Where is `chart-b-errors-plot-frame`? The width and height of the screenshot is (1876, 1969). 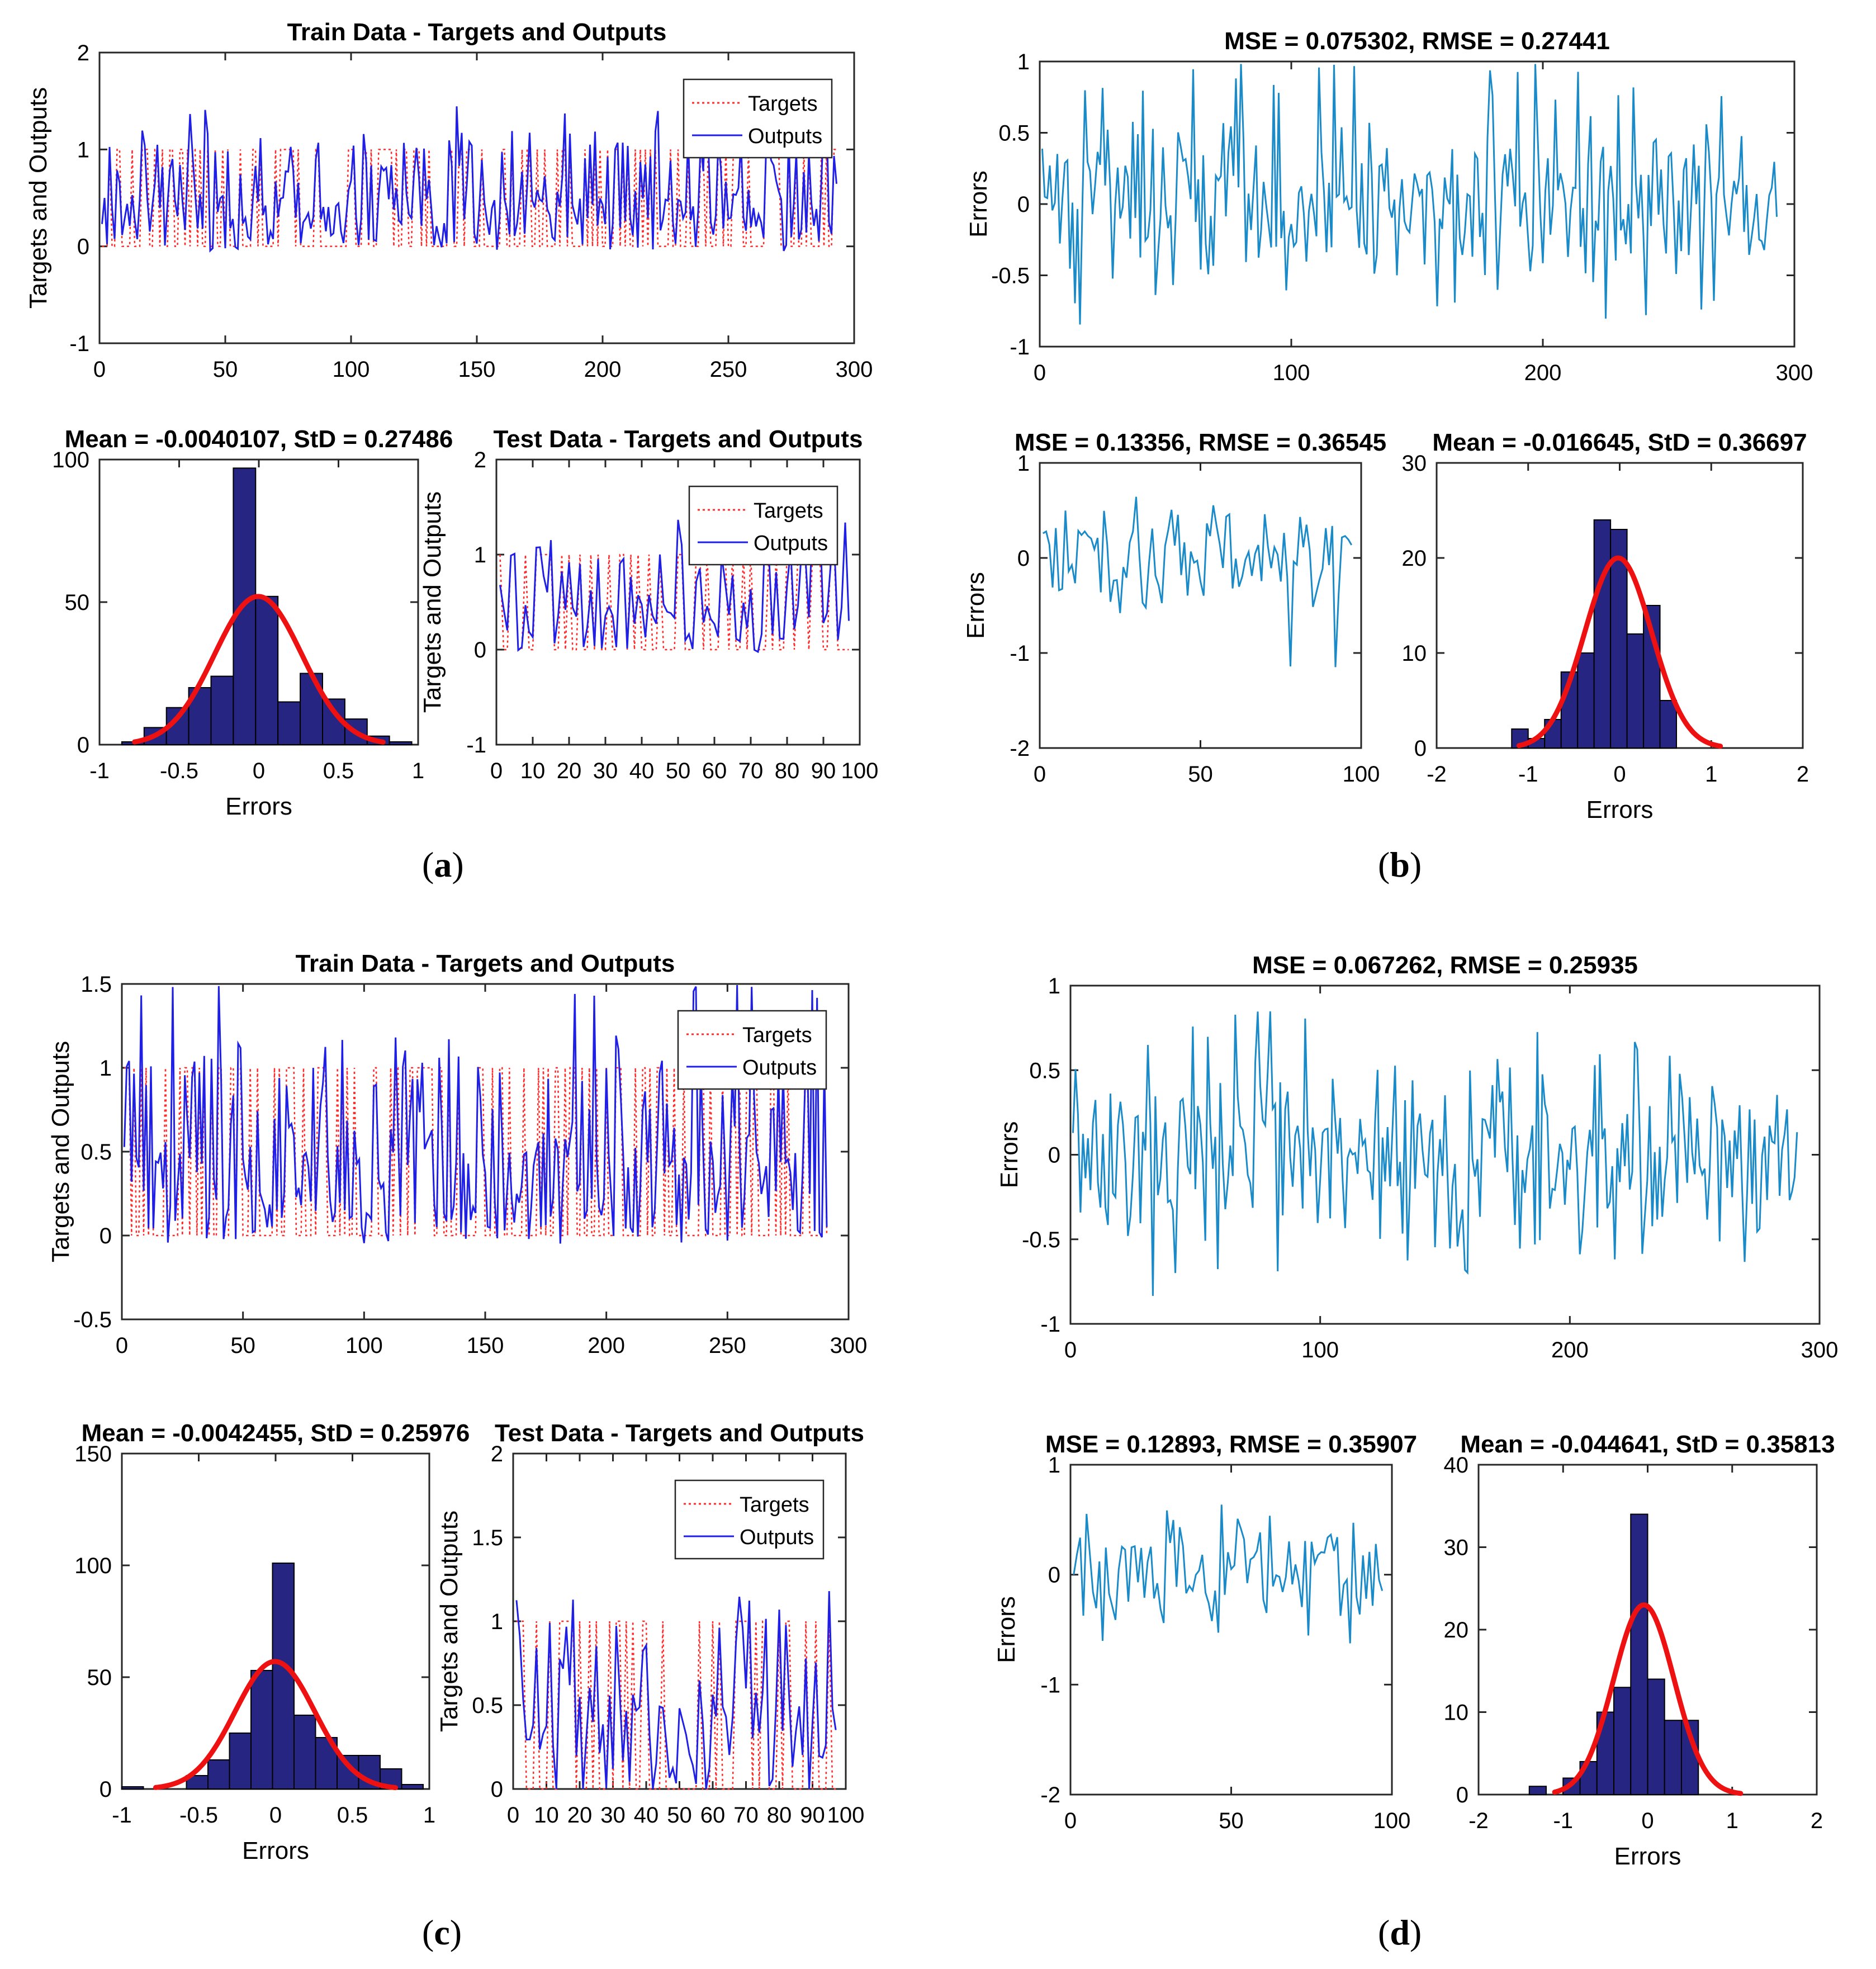
chart-b-errors-plot-frame is located at coordinates (1200, 605).